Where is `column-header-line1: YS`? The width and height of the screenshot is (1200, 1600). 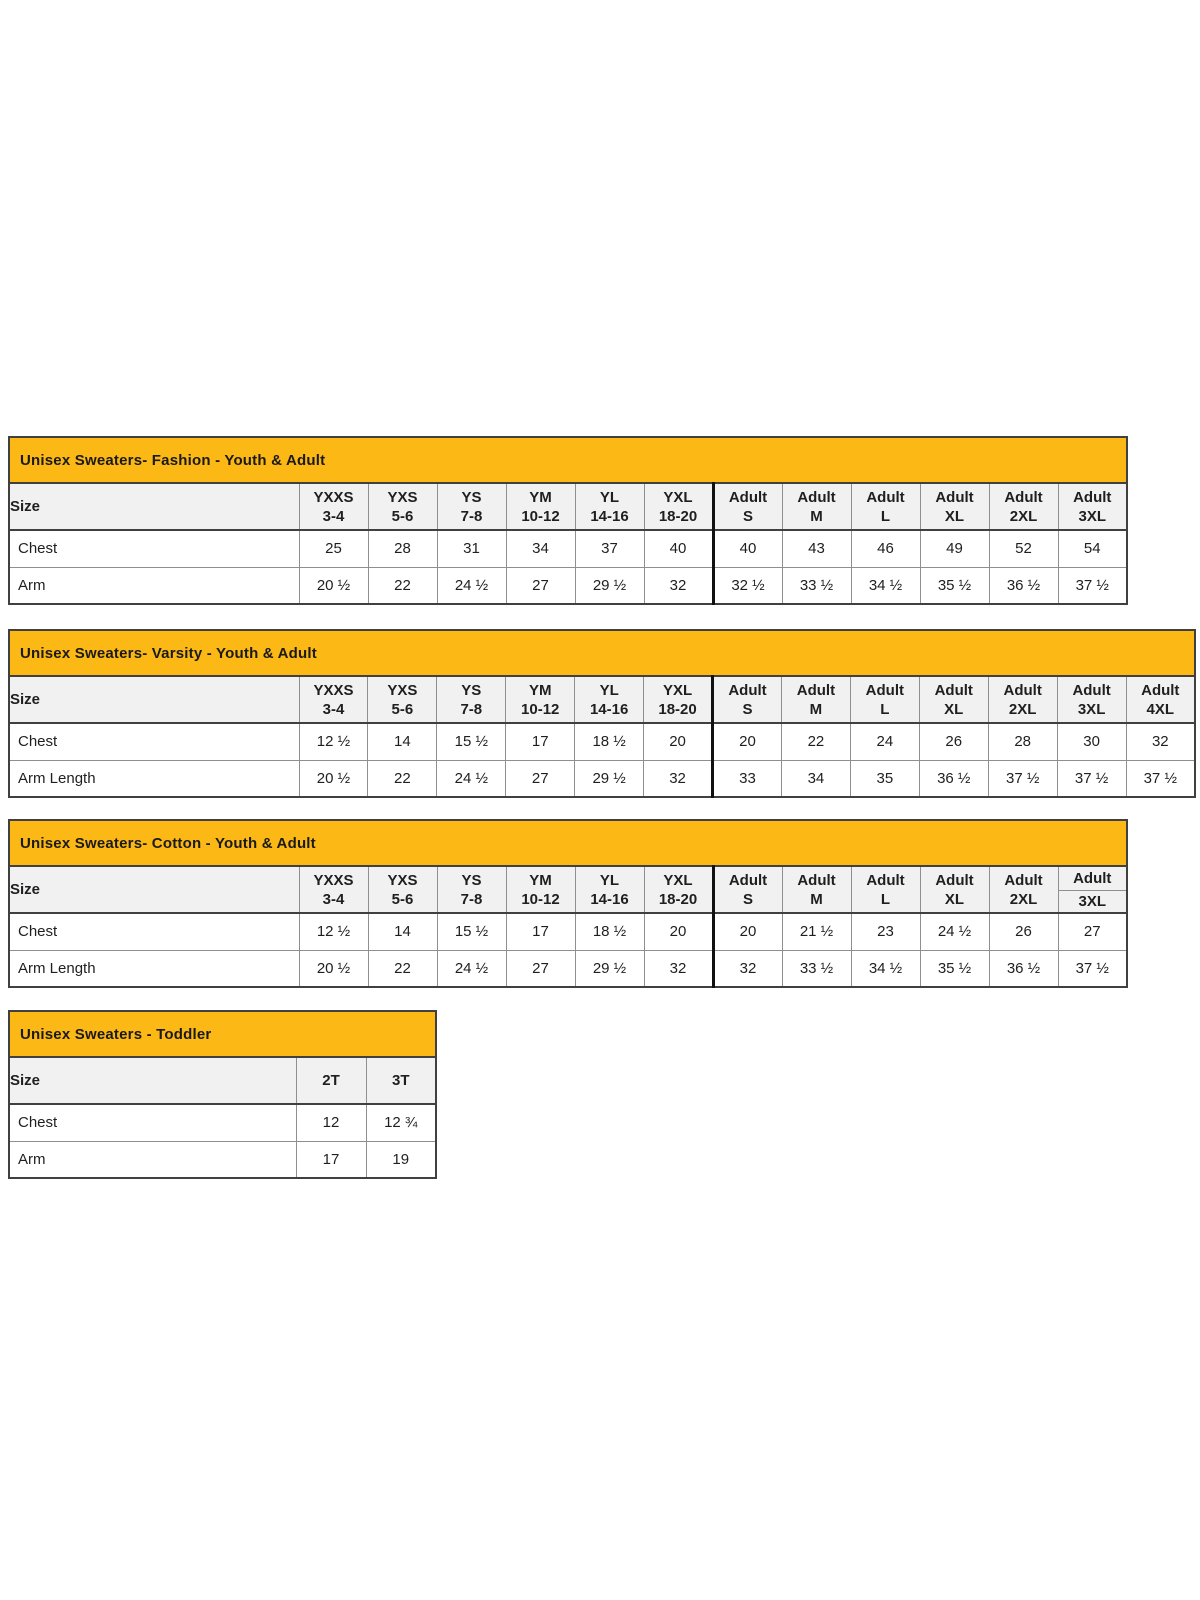 column-header-line1: YS is located at coordinates (471, 690).